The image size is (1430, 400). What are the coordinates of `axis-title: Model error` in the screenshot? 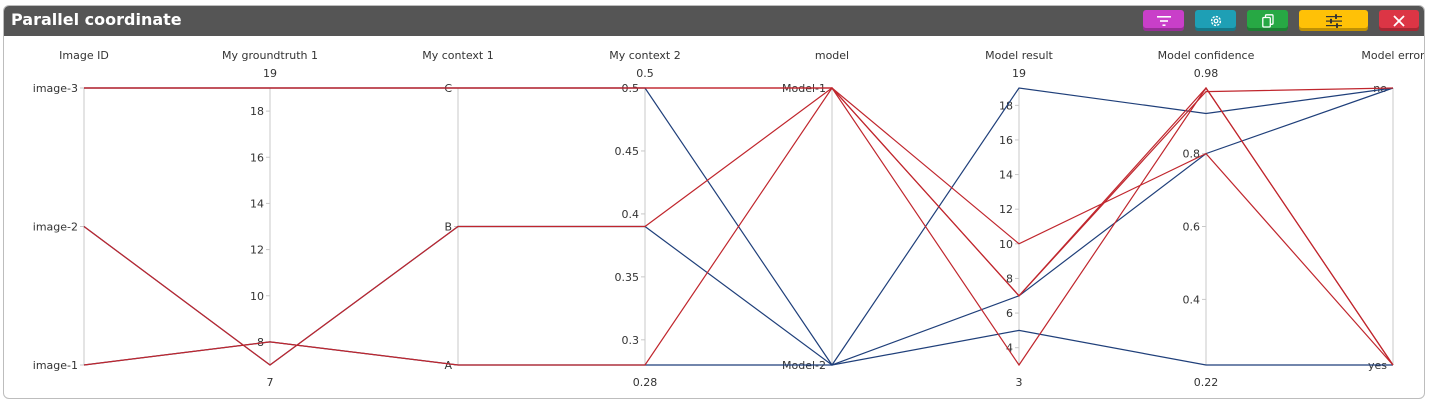 It's located at (1392, 55).